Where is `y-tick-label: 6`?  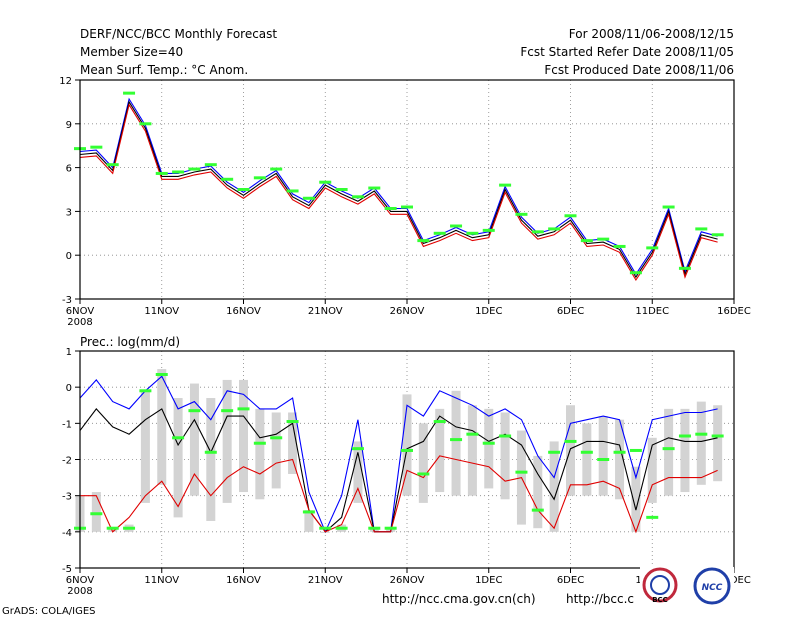
y-tick-label: 6 is located at coordinates (69, 169).